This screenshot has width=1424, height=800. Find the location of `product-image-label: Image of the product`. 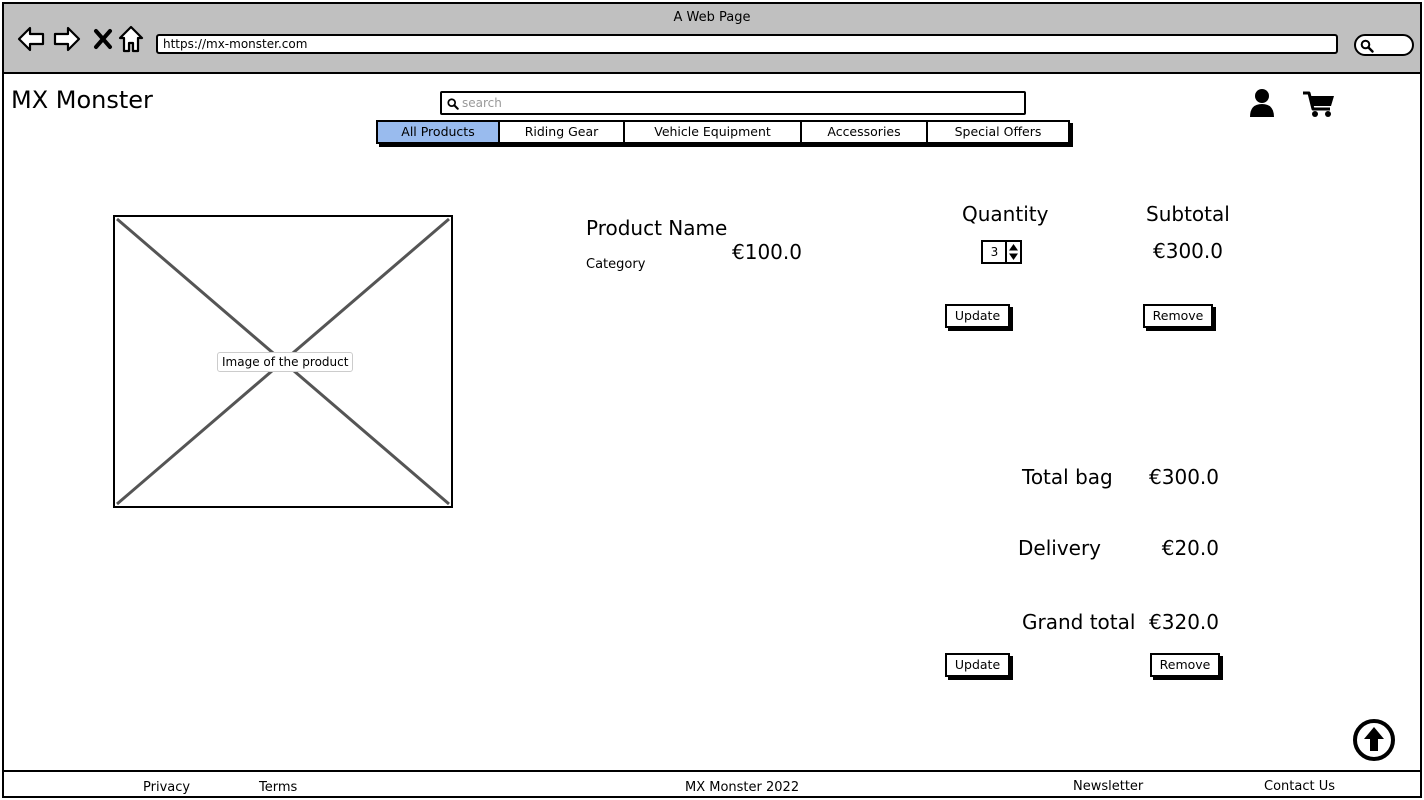

product-image-label: Image of the product is located at coordinates (285, 362).